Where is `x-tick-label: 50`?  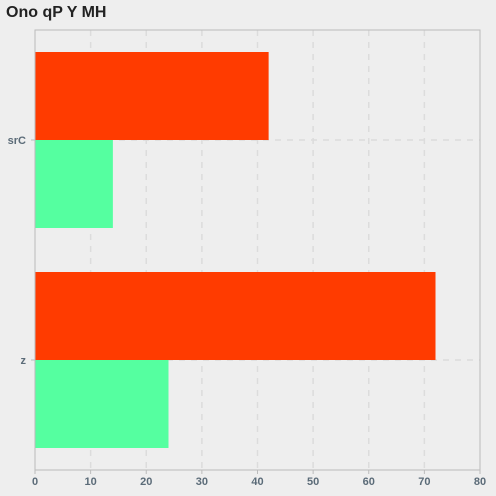
x-tick-label: 50 is located at coordinates (313, 482).